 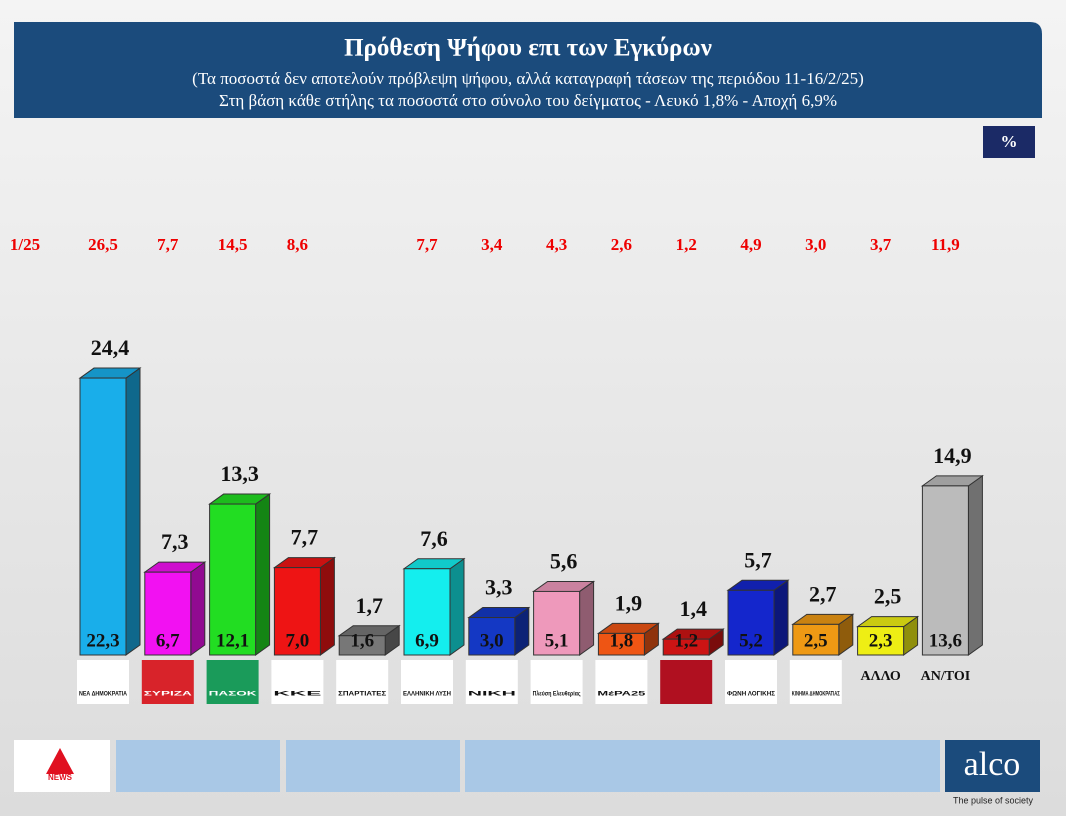 I want to click on previous-value-label: 4,9, so click(x=750, y=244).